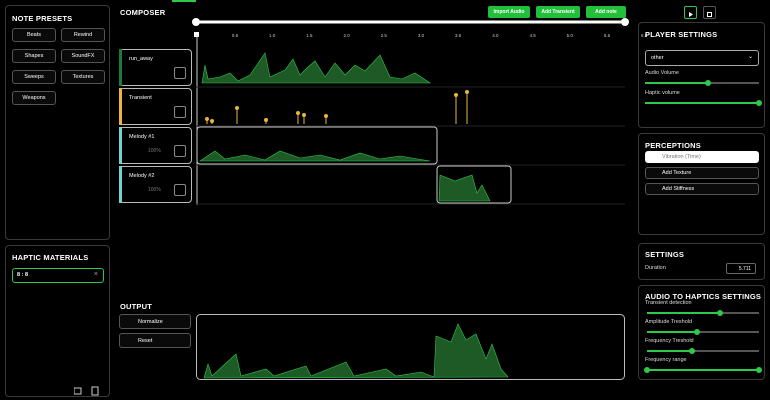 This screenshot has width=770, height=400. Describe the element at coordinates (668, 303) in the screenshot. I see `slider-label: Transient detection` at that location.